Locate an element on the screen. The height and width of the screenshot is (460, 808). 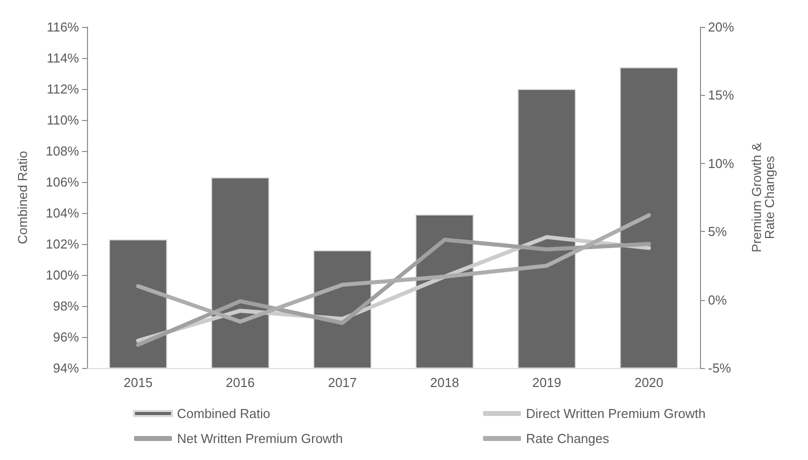
legend-label: Net Written Premium Growth is located at coordinates (260, 438).